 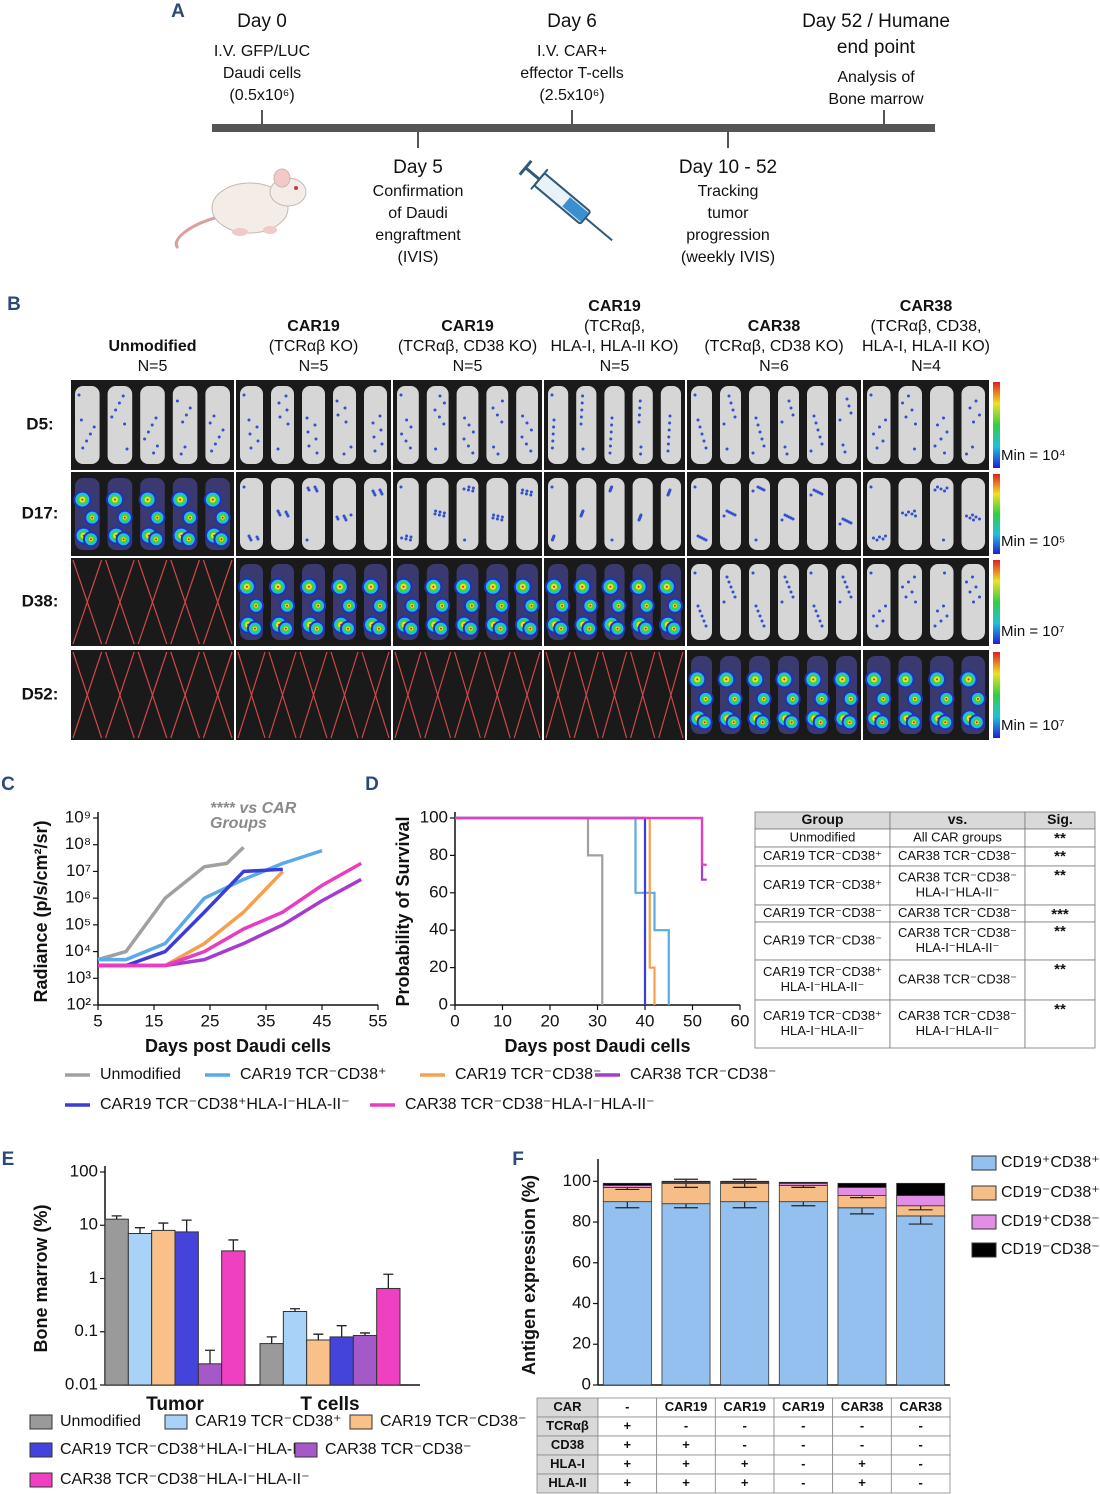 I want to click on table-cell, so click(x=957, y=885).